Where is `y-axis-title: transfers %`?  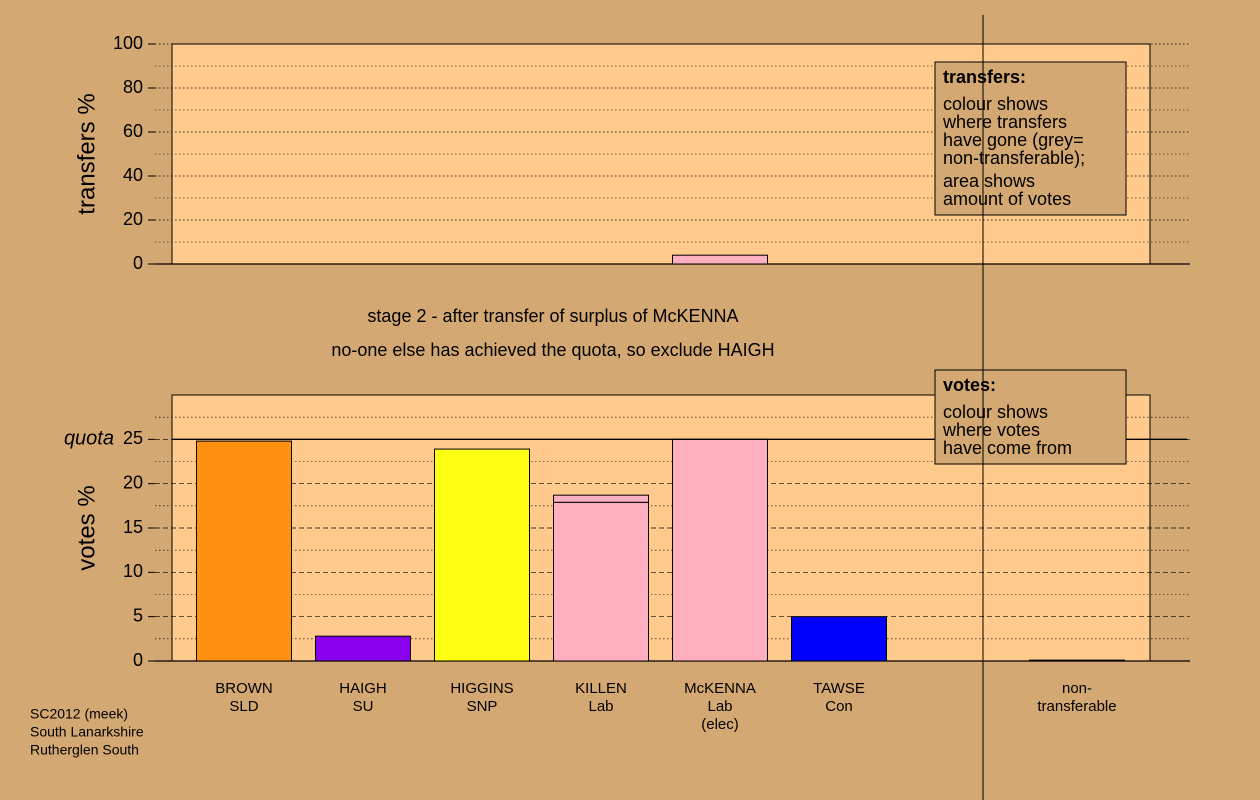 y-axis-title: transfers % is located at coordinates (86, 153).